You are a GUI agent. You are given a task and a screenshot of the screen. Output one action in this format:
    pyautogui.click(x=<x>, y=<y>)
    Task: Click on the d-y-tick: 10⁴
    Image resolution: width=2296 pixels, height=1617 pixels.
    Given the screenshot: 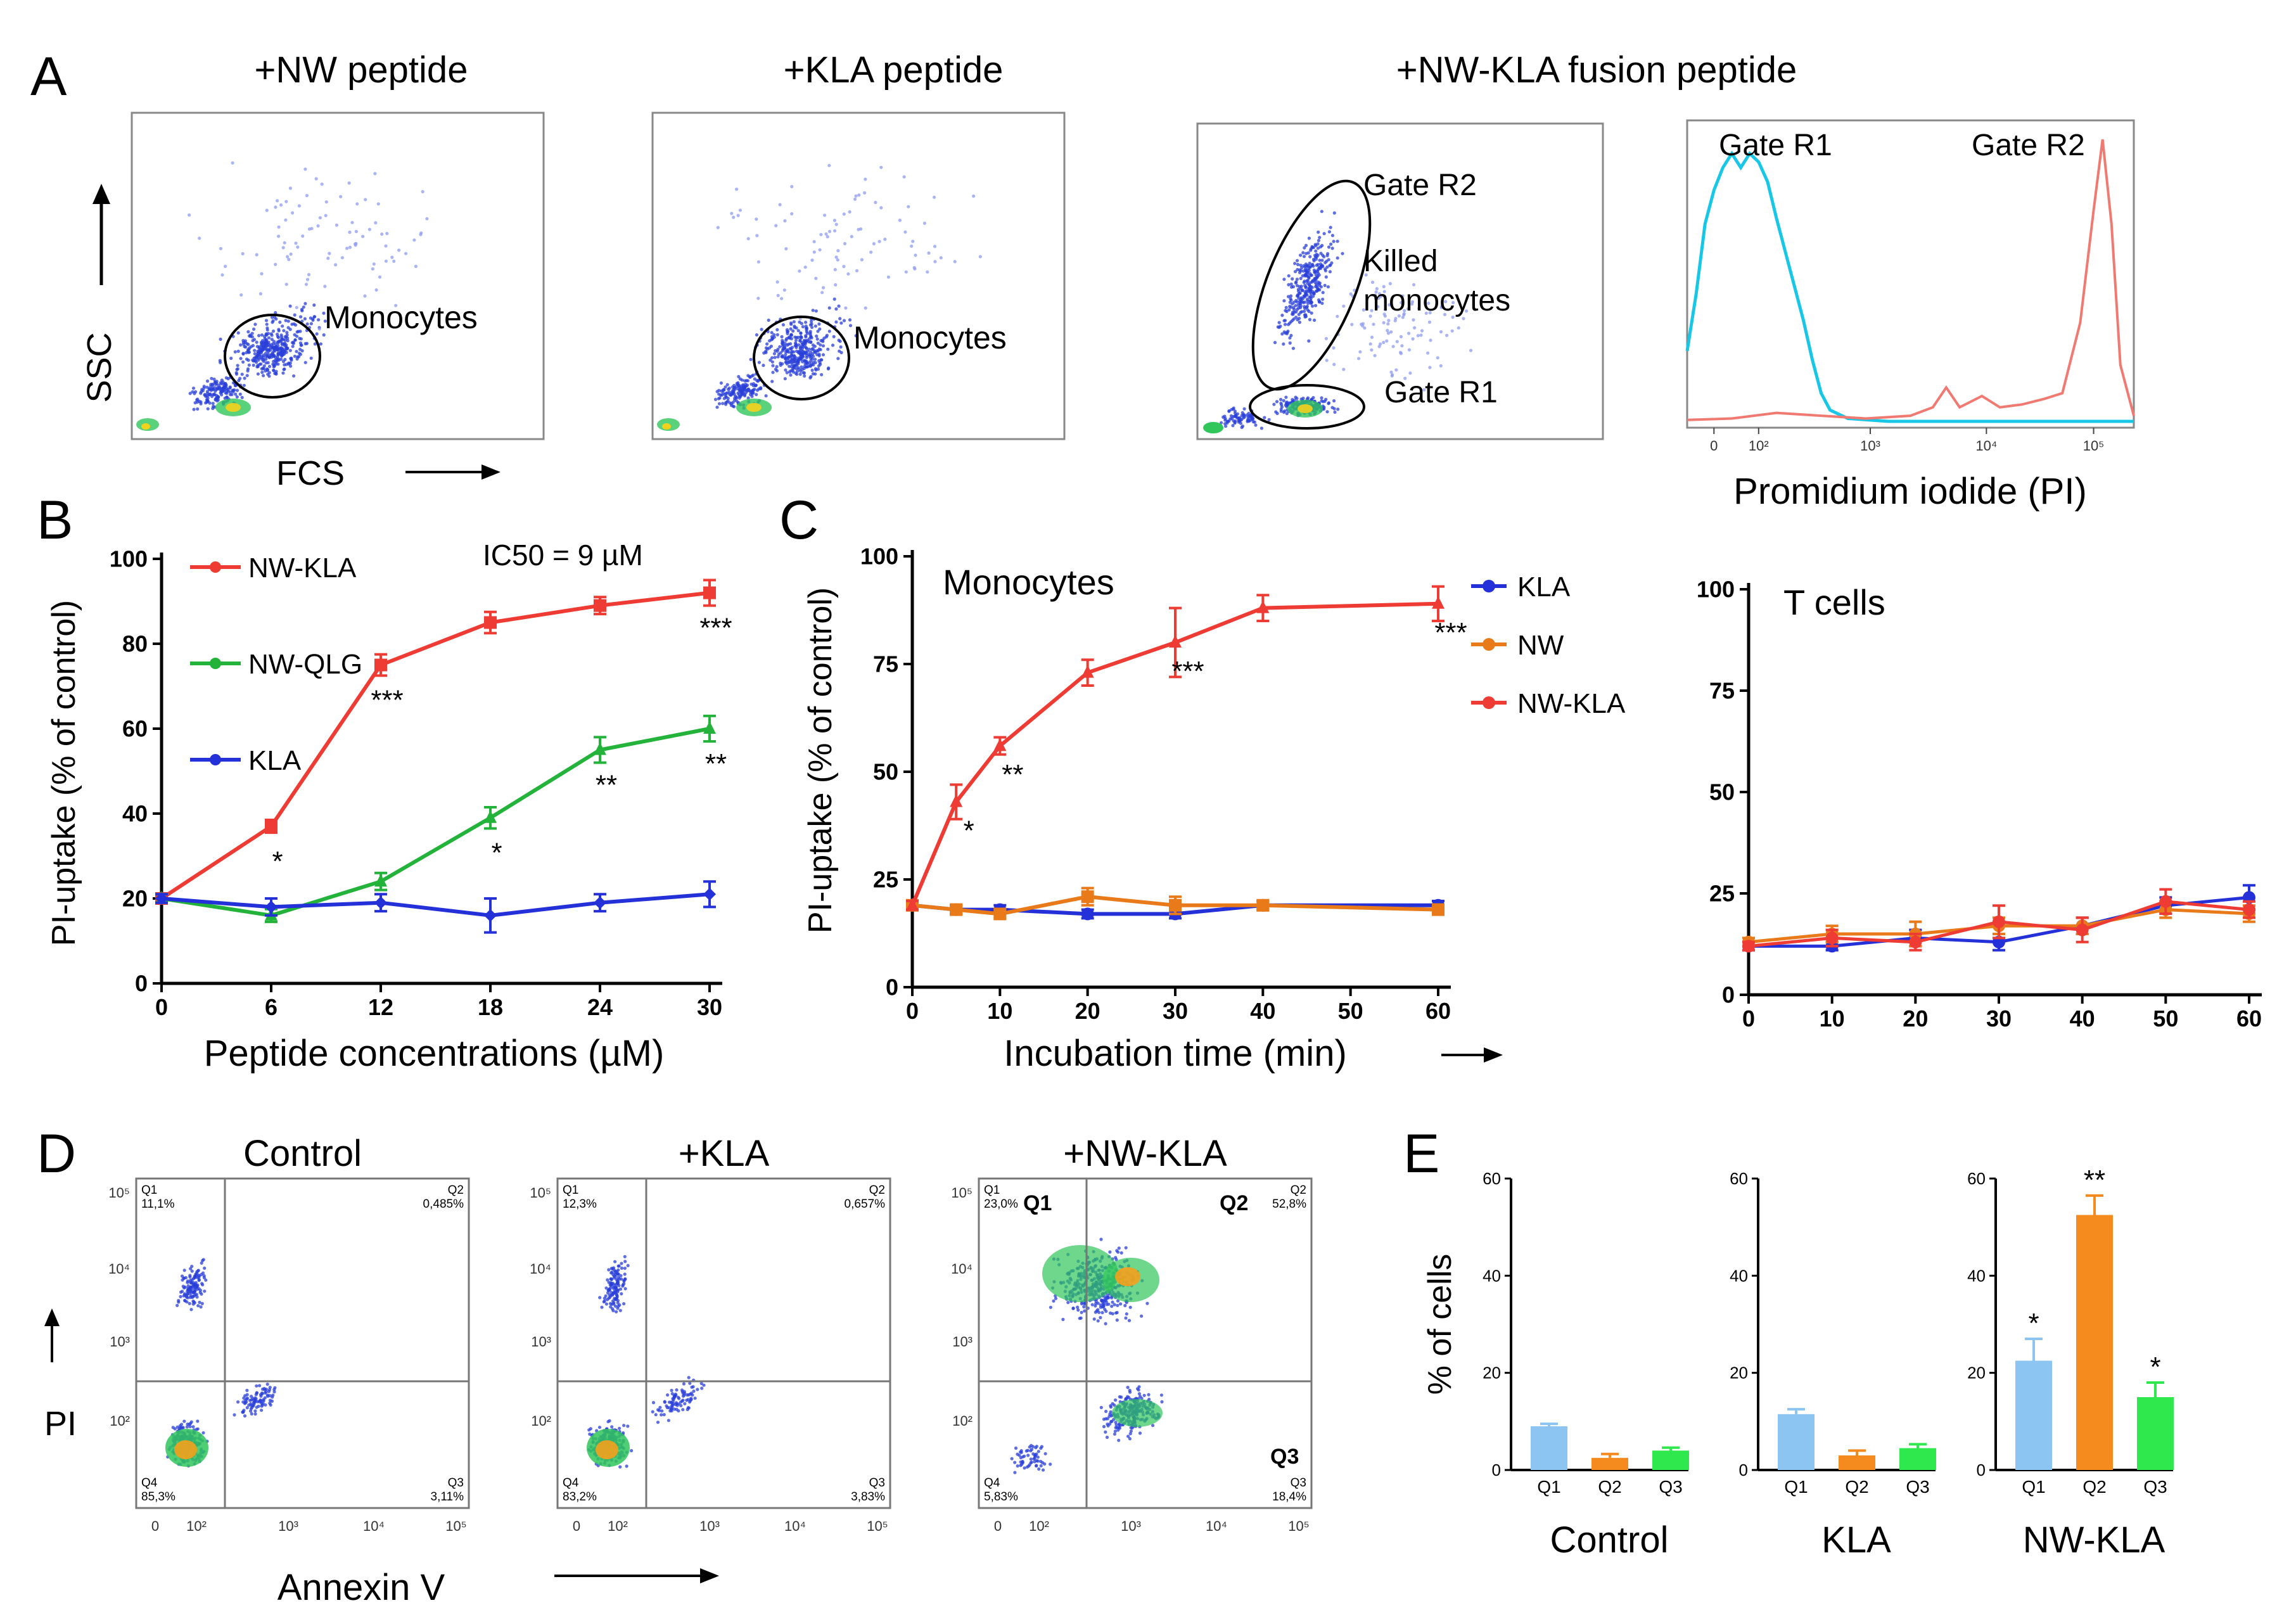 What is the action you would take?
    pyautogui.click(x=962, y=1269)
    